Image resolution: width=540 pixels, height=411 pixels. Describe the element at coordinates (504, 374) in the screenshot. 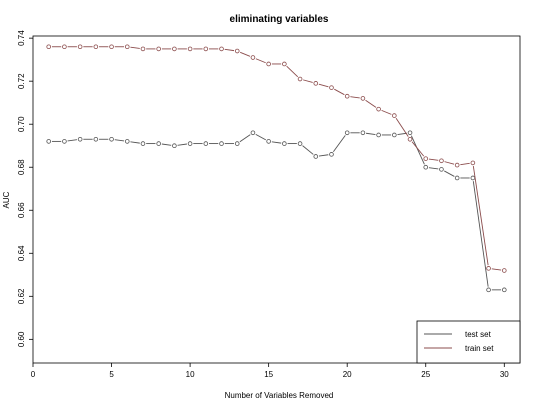

I see `x-tick-label: 30` at that location.